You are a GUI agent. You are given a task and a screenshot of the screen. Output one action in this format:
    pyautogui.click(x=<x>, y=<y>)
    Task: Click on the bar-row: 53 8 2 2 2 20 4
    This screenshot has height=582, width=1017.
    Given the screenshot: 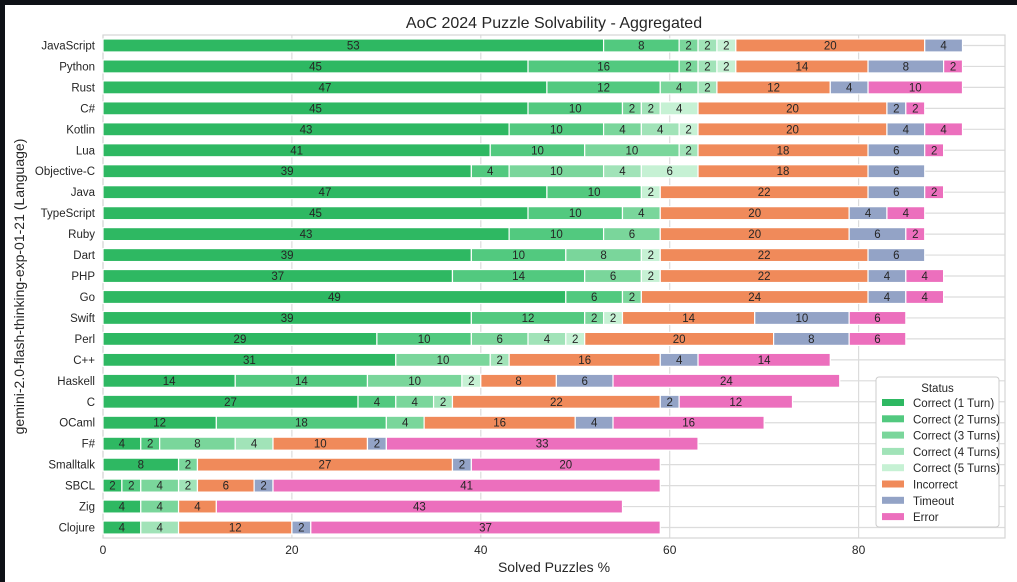 What is the action you would take?
    pyautogui.click(x=533, y=45)
    